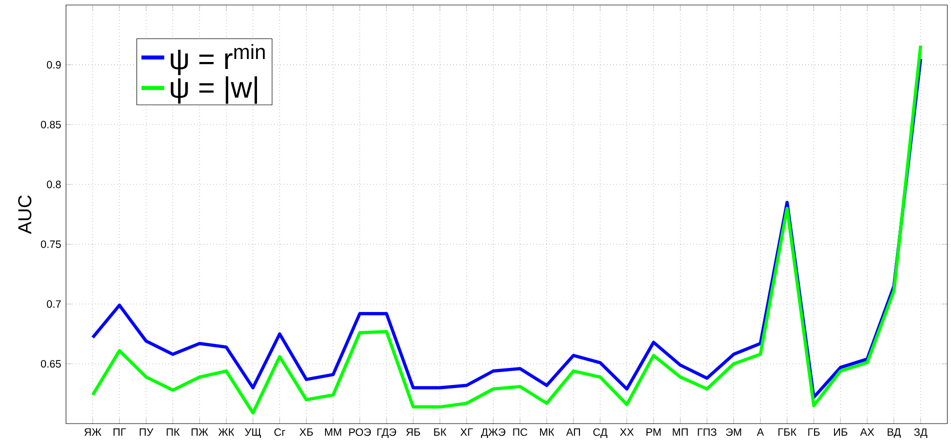 The image size is (951, 445). Describe the element at coordinates (627, 432) in the screenshot. I see `x-tick-label: ХХ` at that location.